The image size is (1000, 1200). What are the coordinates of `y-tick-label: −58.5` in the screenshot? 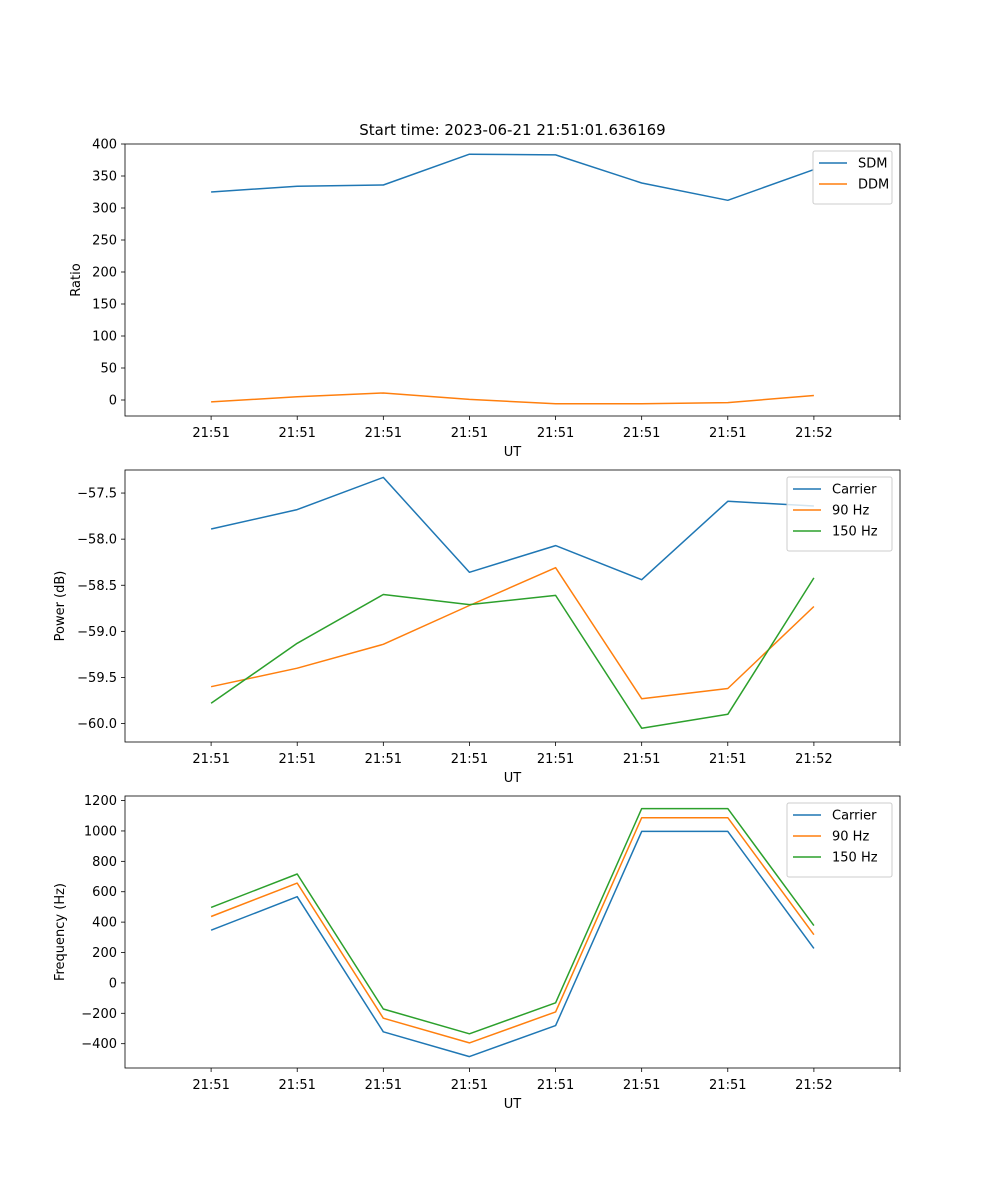 It's located at (97, 586).